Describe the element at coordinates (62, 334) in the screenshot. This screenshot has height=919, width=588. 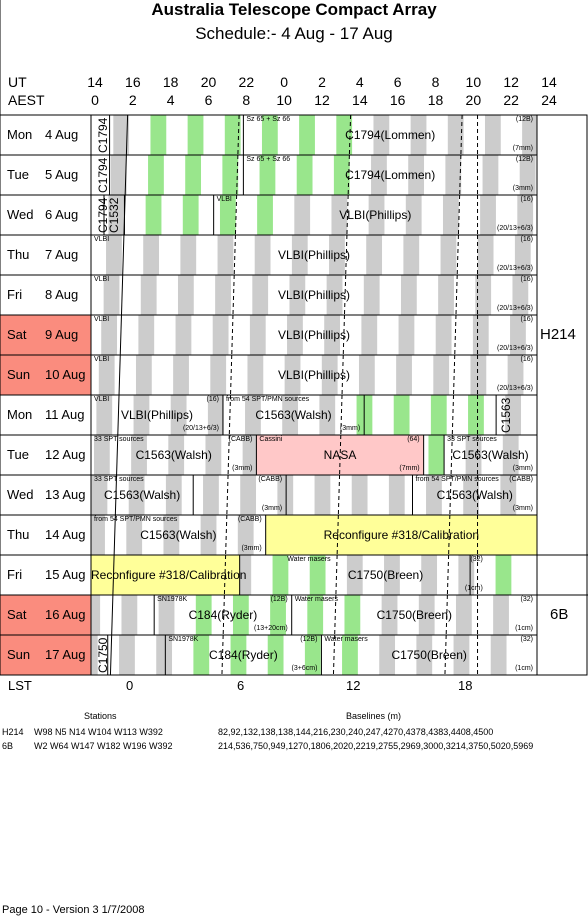
I see `day-date: 9 Aug` at that location.